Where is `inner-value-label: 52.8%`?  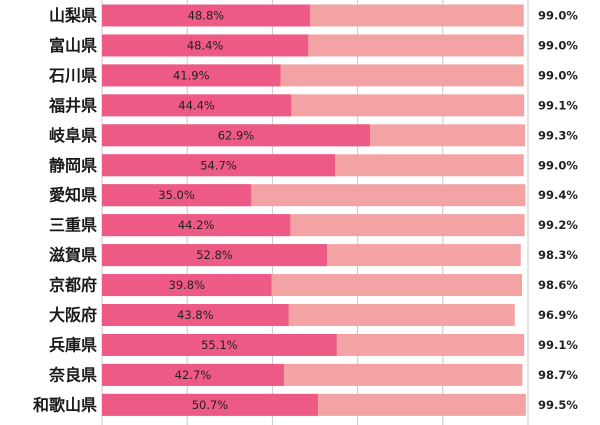
inner-value-label: 52.8% is located at coordinates (214, 255).